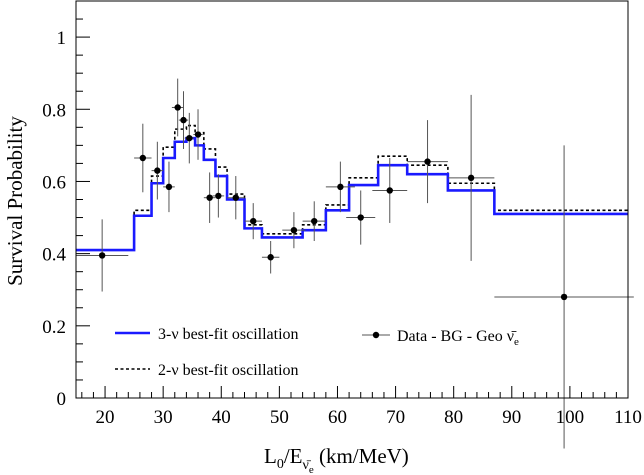  What do you see at coordinates (336, 459) in the screenshot?
I see `x-axis-title: L0/Eν̄e (km/MeV)` at bounding box center [336, 459].